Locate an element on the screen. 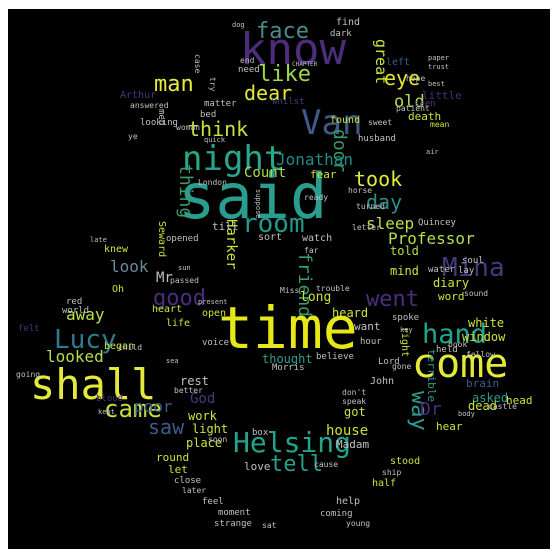 The height and width of the screenshot is (558, 560). cloud-word: castle is located at coordinates (502, 406).